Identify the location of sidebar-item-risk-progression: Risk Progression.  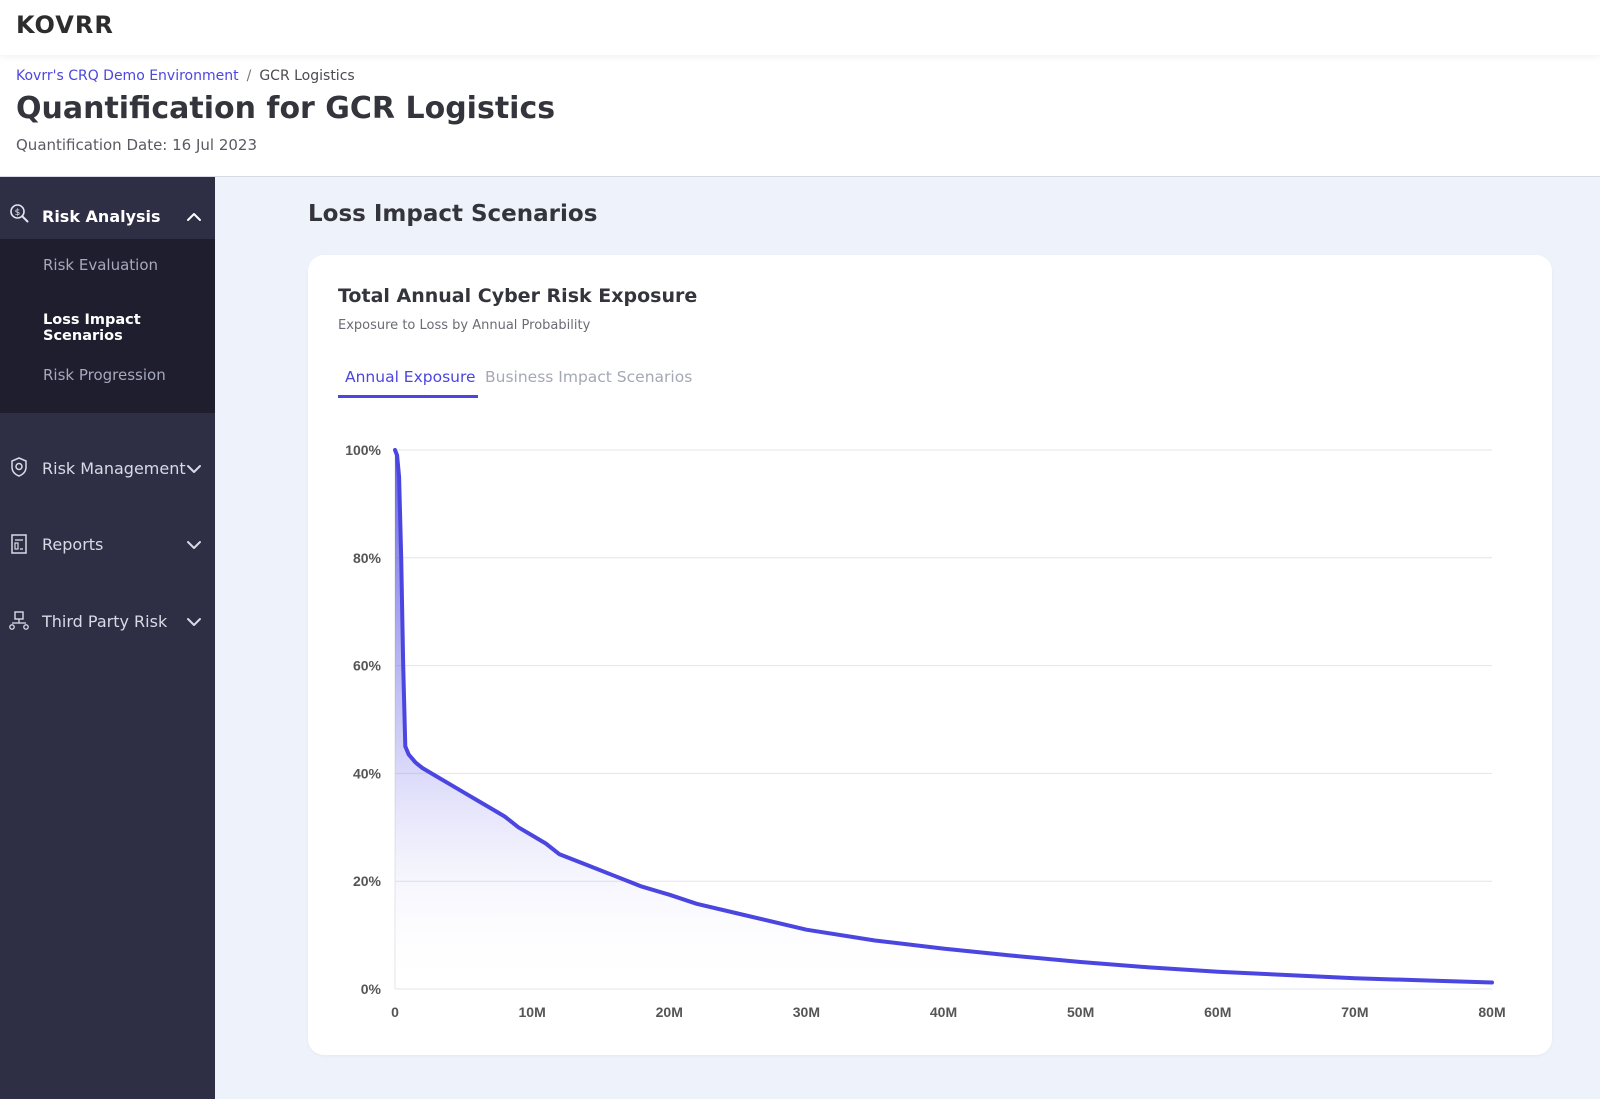
(104, 375).